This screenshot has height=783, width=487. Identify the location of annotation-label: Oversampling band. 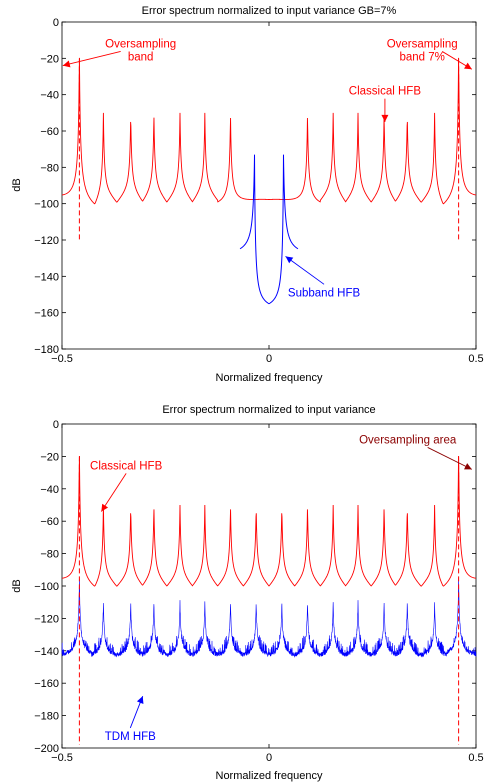
(140, 50).